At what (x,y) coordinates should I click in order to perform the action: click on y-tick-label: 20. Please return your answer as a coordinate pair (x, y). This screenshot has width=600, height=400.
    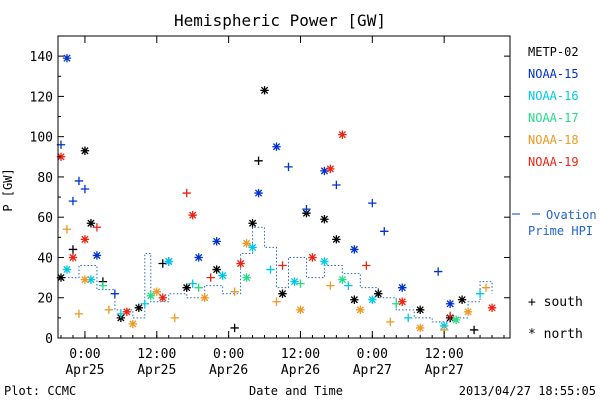
    Looking at the image, I should click on (45, 299).